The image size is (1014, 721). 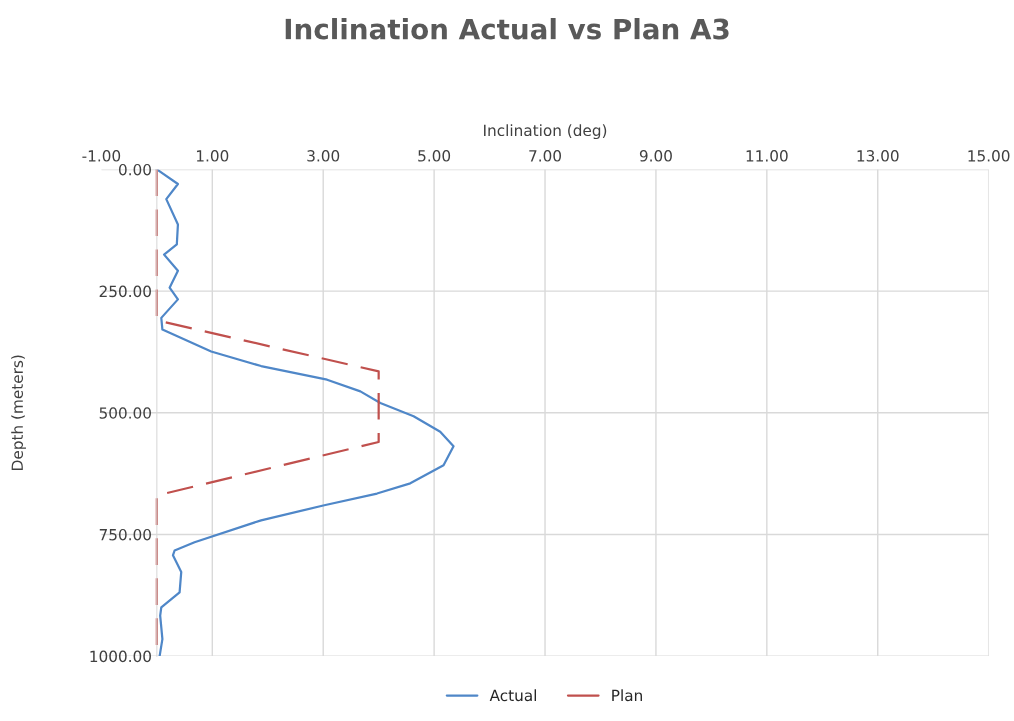 What do you see at coordinates (545, 132) in the screenshot?
I see `x-axis-title: Inclination (deg)` at bounding box center [545, 132].